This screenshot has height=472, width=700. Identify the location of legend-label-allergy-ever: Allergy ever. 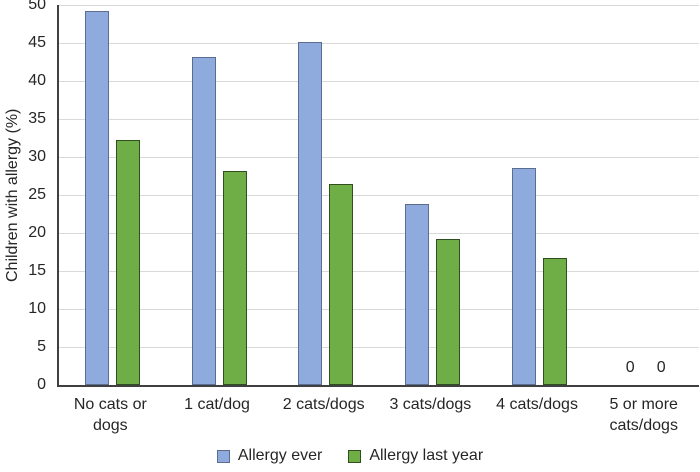
(280, 455).